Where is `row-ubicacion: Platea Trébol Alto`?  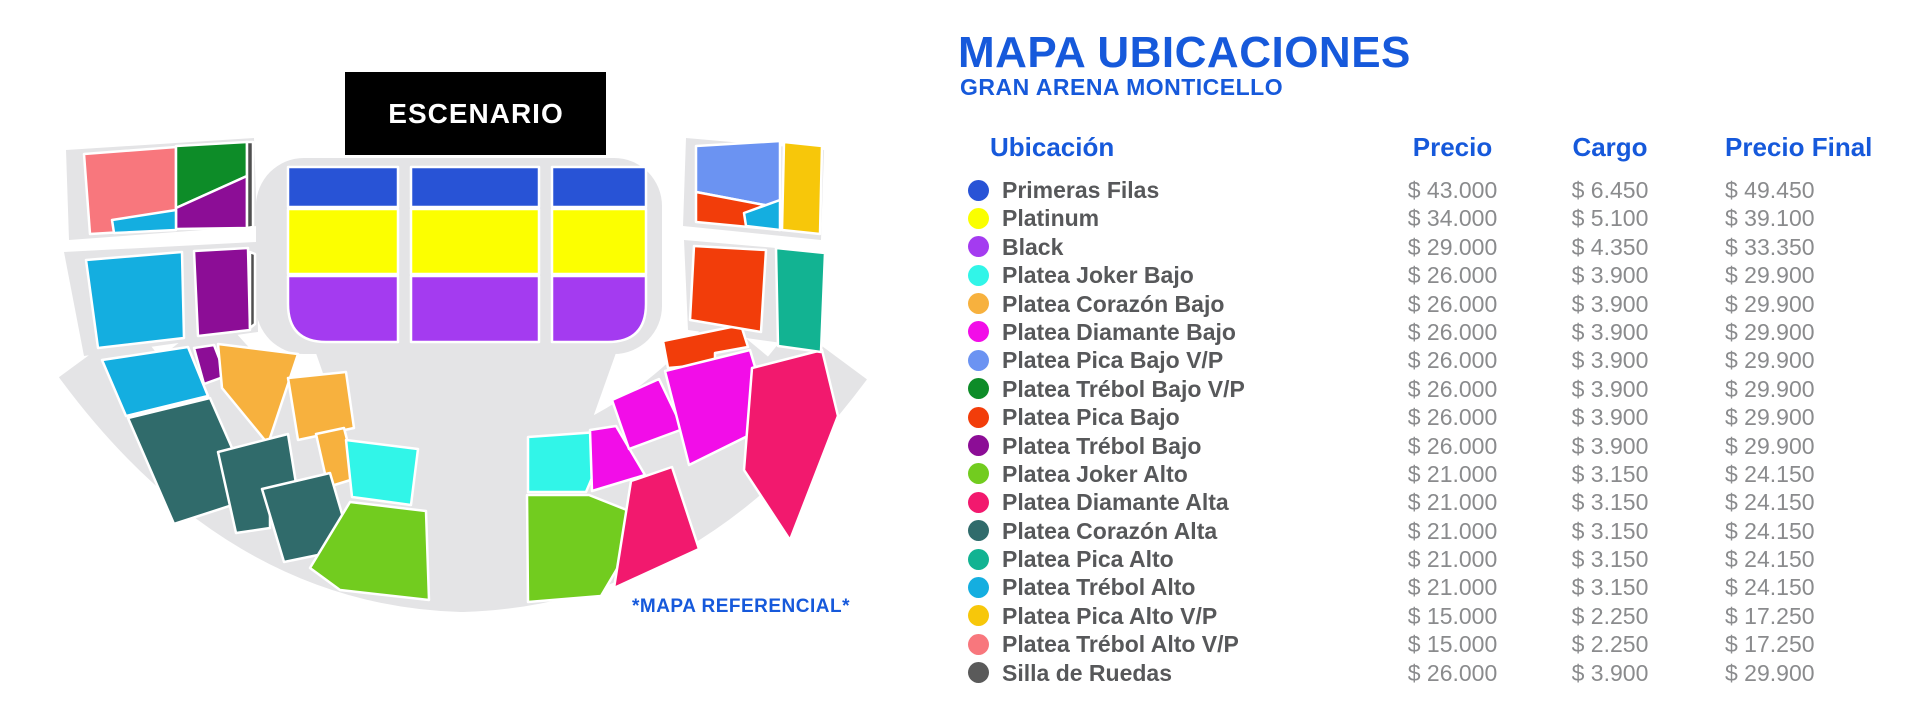 row-ubicacion: Platea Trébol Alto is located at coordinates (1099, 587).